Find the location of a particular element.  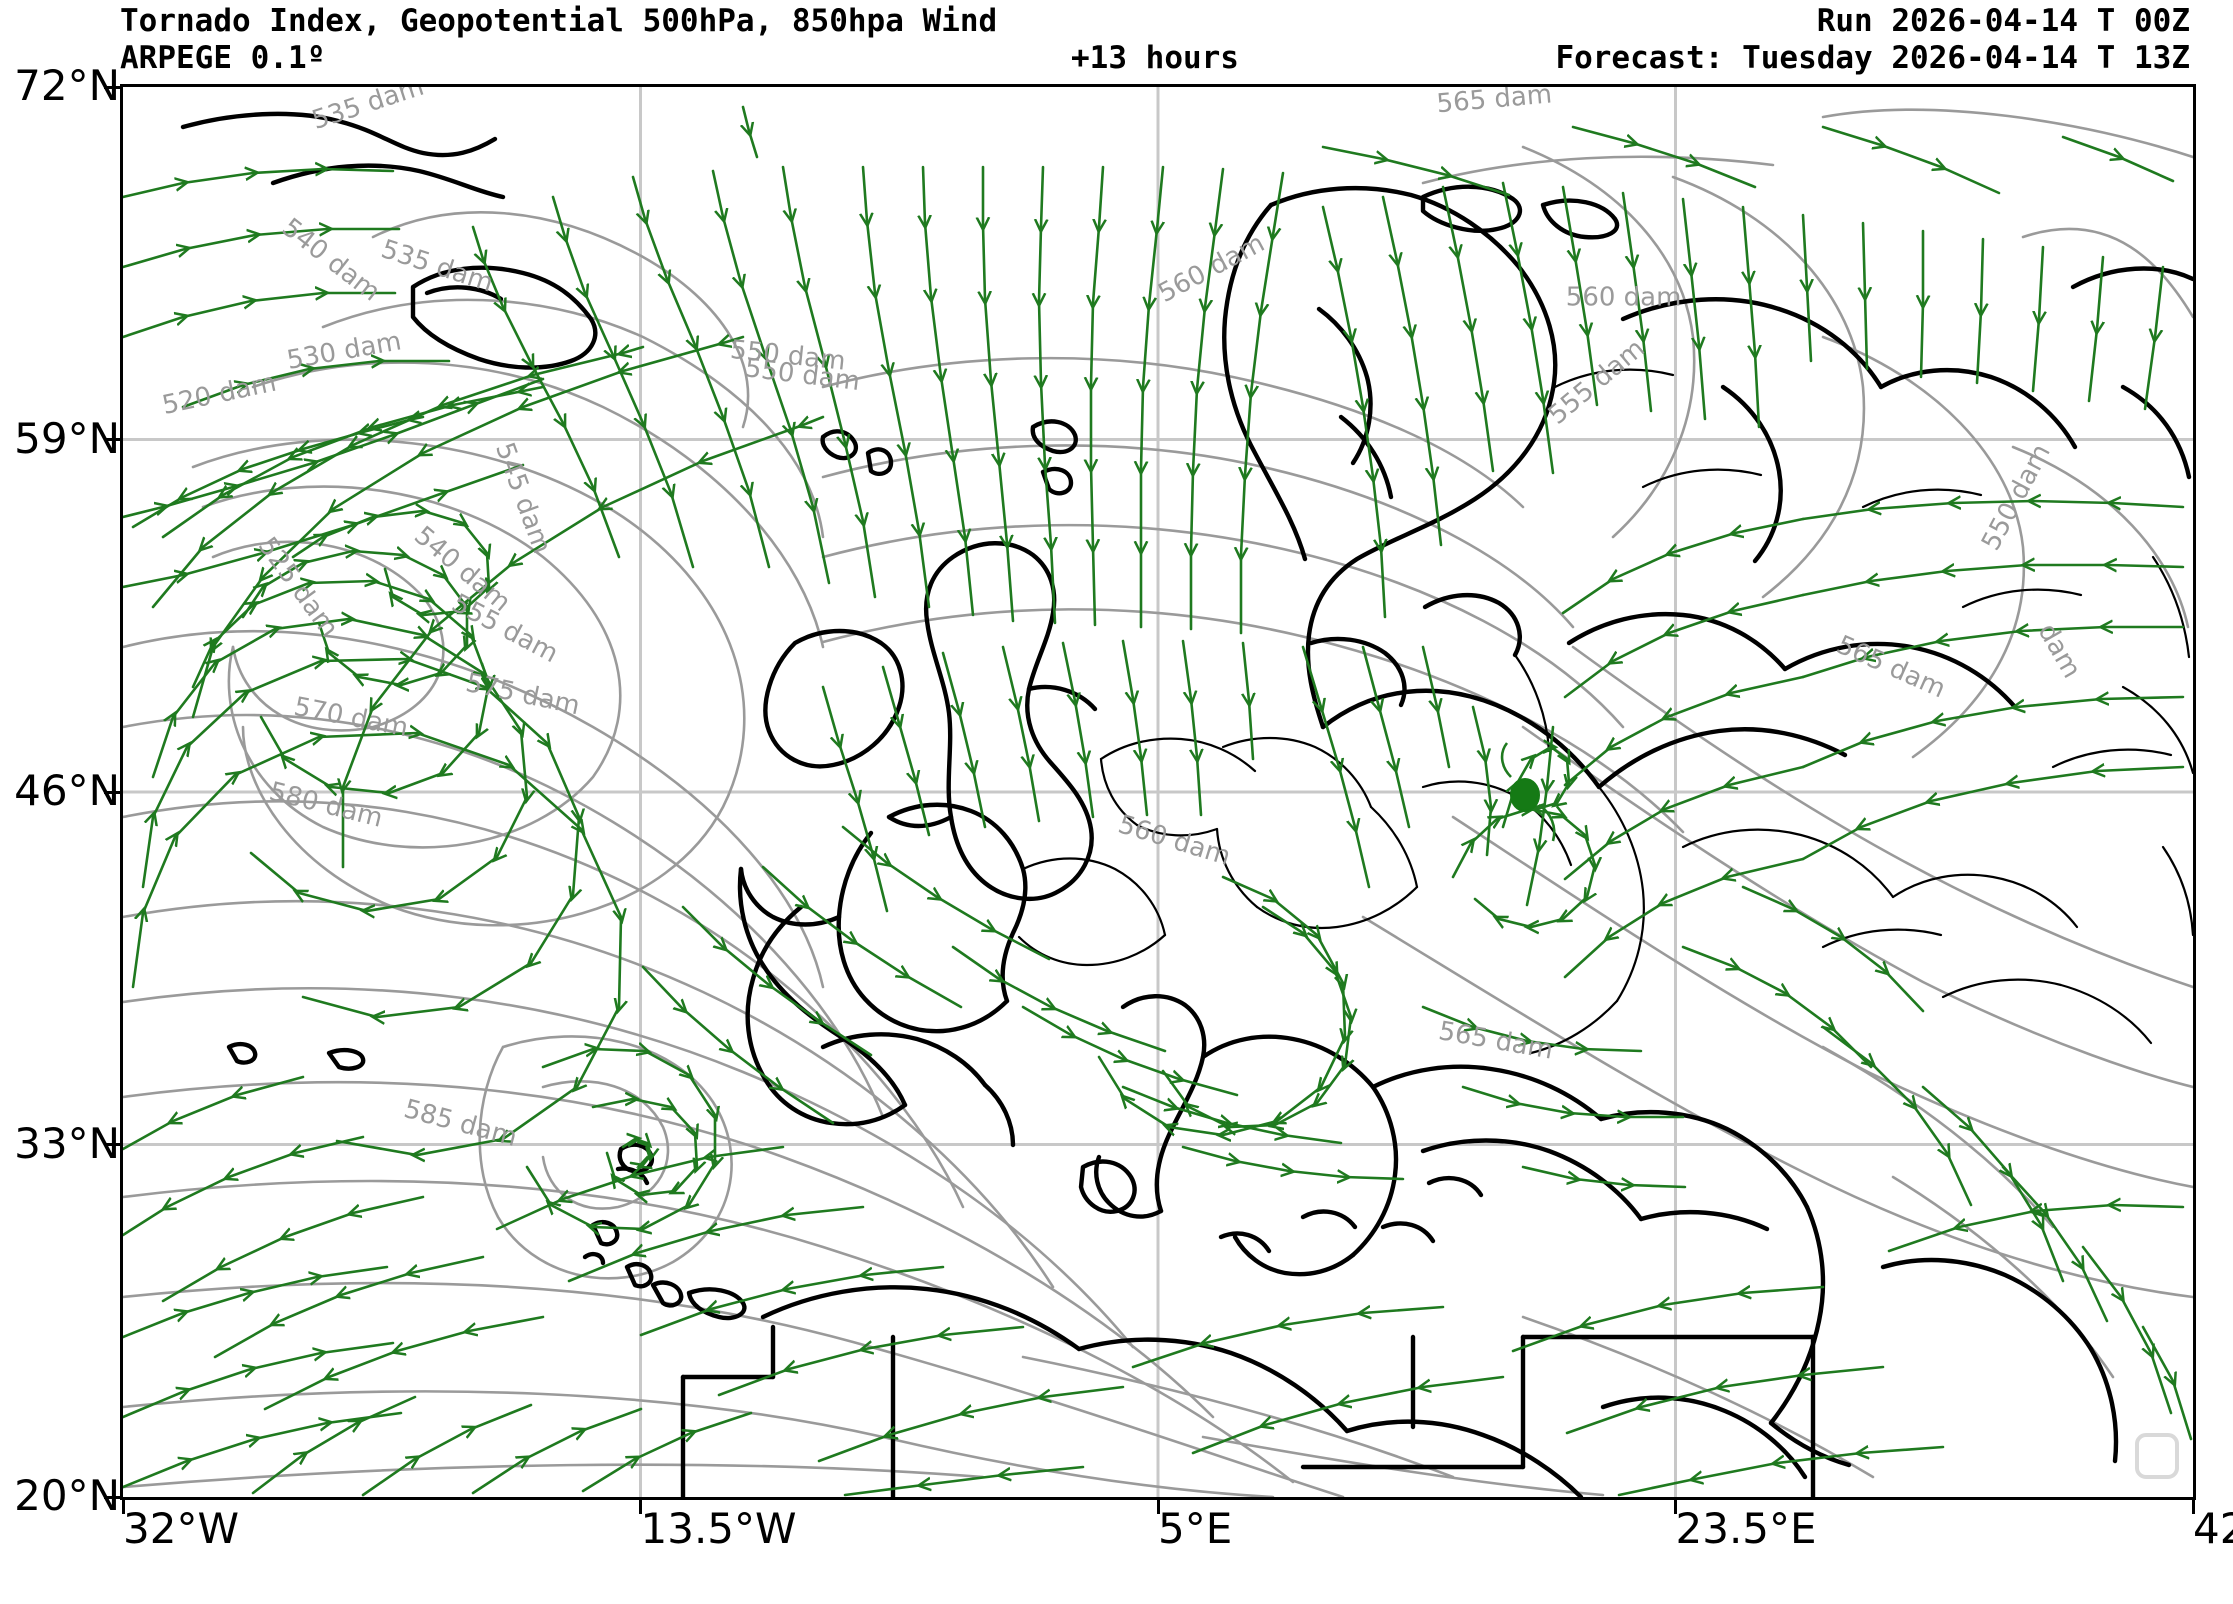

lat-tick-label-3: 33°N is located at coordinates (67, 1143).